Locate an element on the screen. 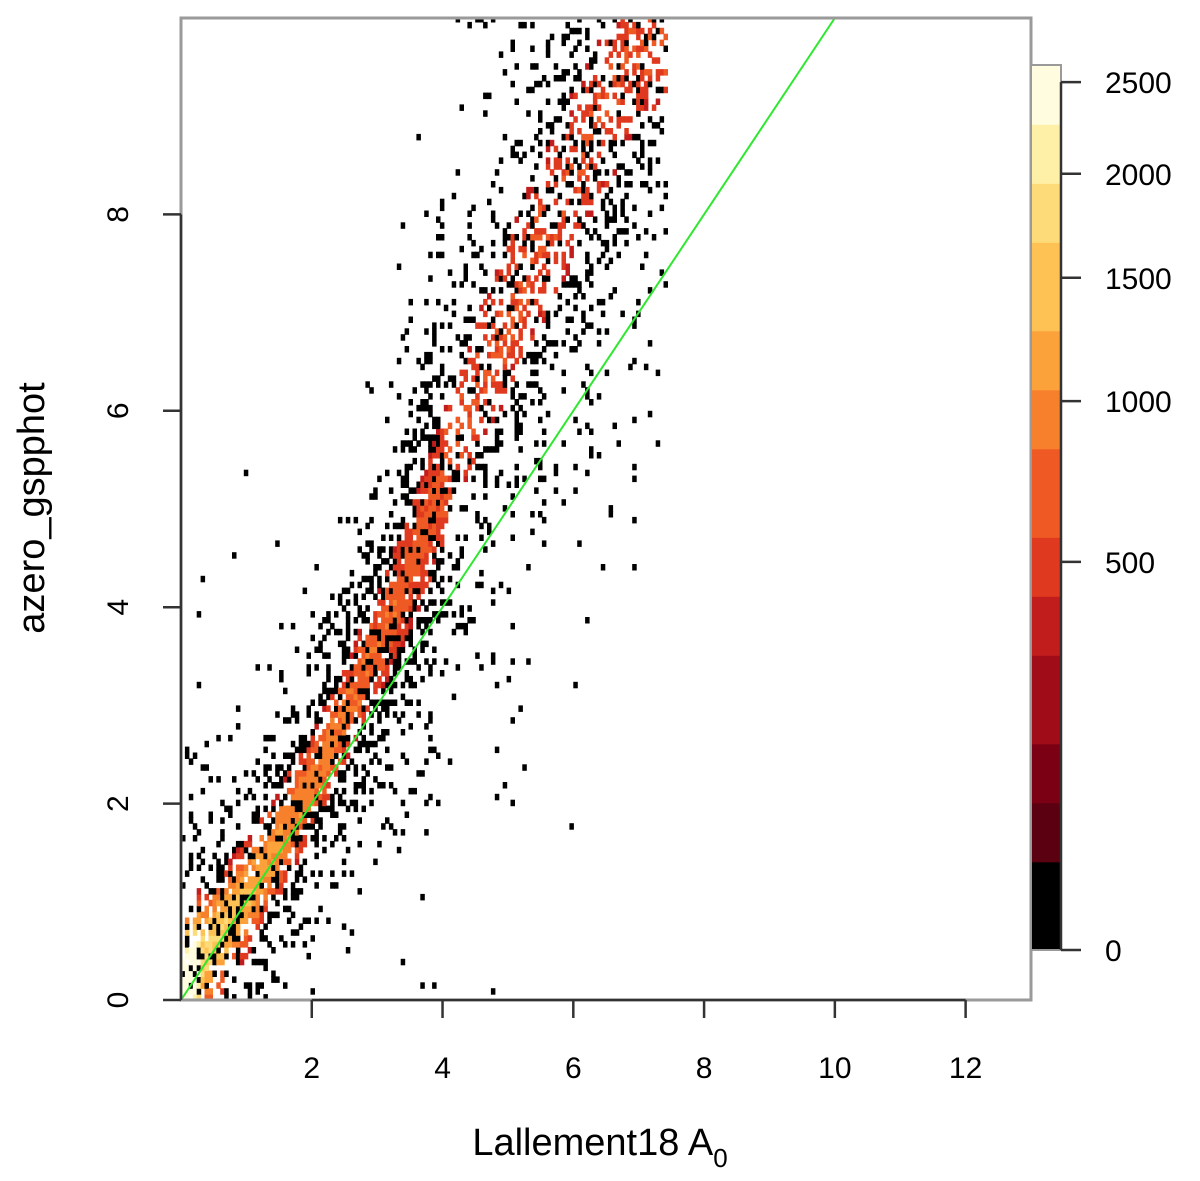 This screenshot has height=1181, width=1200. colorbar-swatch is located at coordinates (1046, 316).